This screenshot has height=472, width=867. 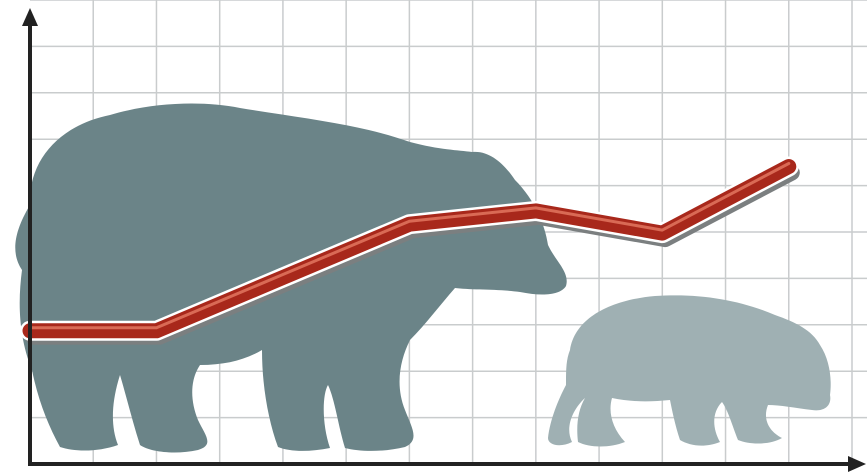 What do you see at coordinates (689, 371) in the screenshot?
I see `small-bear-silhouette-icon` at bounding box center [689, 371].